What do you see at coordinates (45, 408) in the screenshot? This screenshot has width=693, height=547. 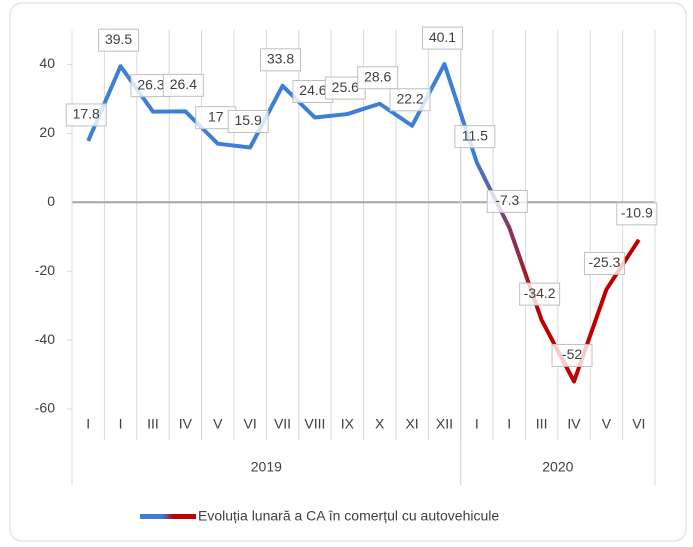 I see `y-tick-label: -60` at bounding box center [45, 408].